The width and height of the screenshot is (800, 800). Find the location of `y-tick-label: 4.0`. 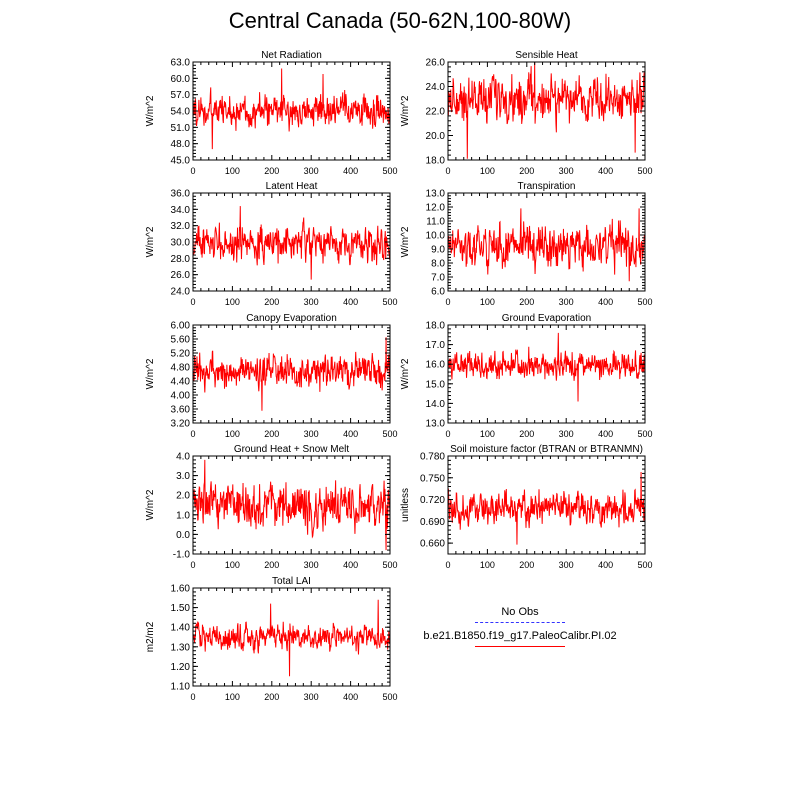

y-tick-label: 4.0 is located at coordinates (183, 457).